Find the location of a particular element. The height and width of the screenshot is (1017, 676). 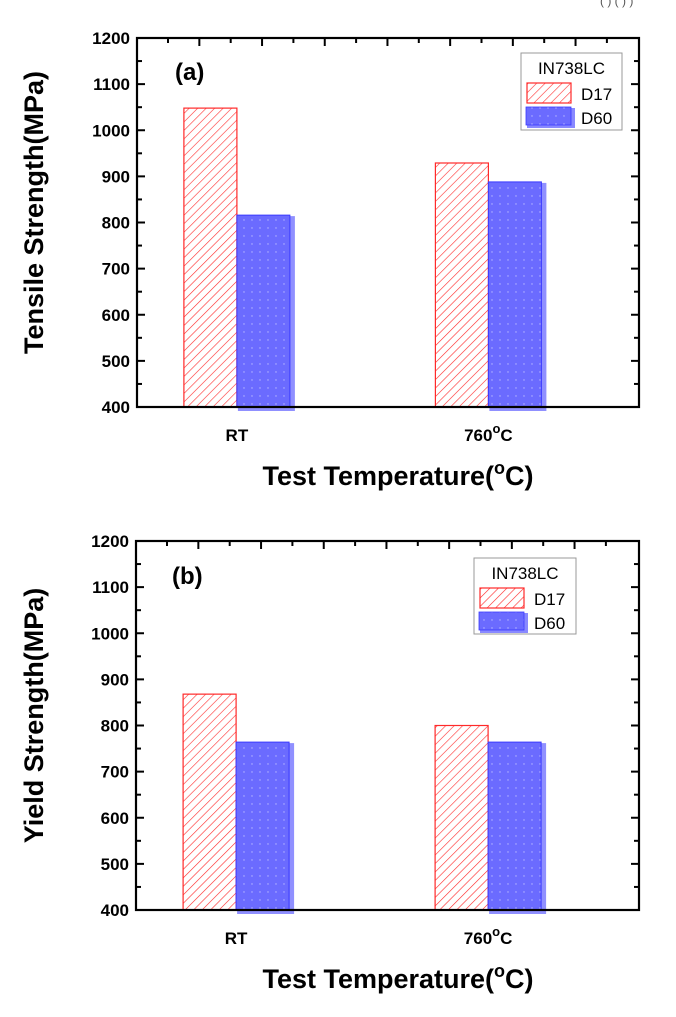

panel-label: (a) is located at coordinates (189, 72).